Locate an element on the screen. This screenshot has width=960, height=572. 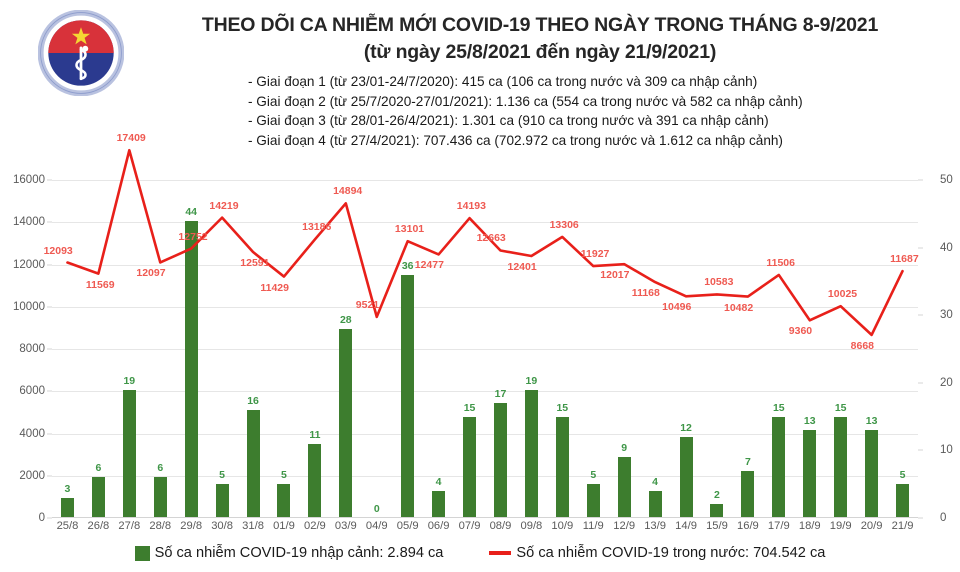
y-axis-left-tick: 8000 is located at coordinates (32, 349).